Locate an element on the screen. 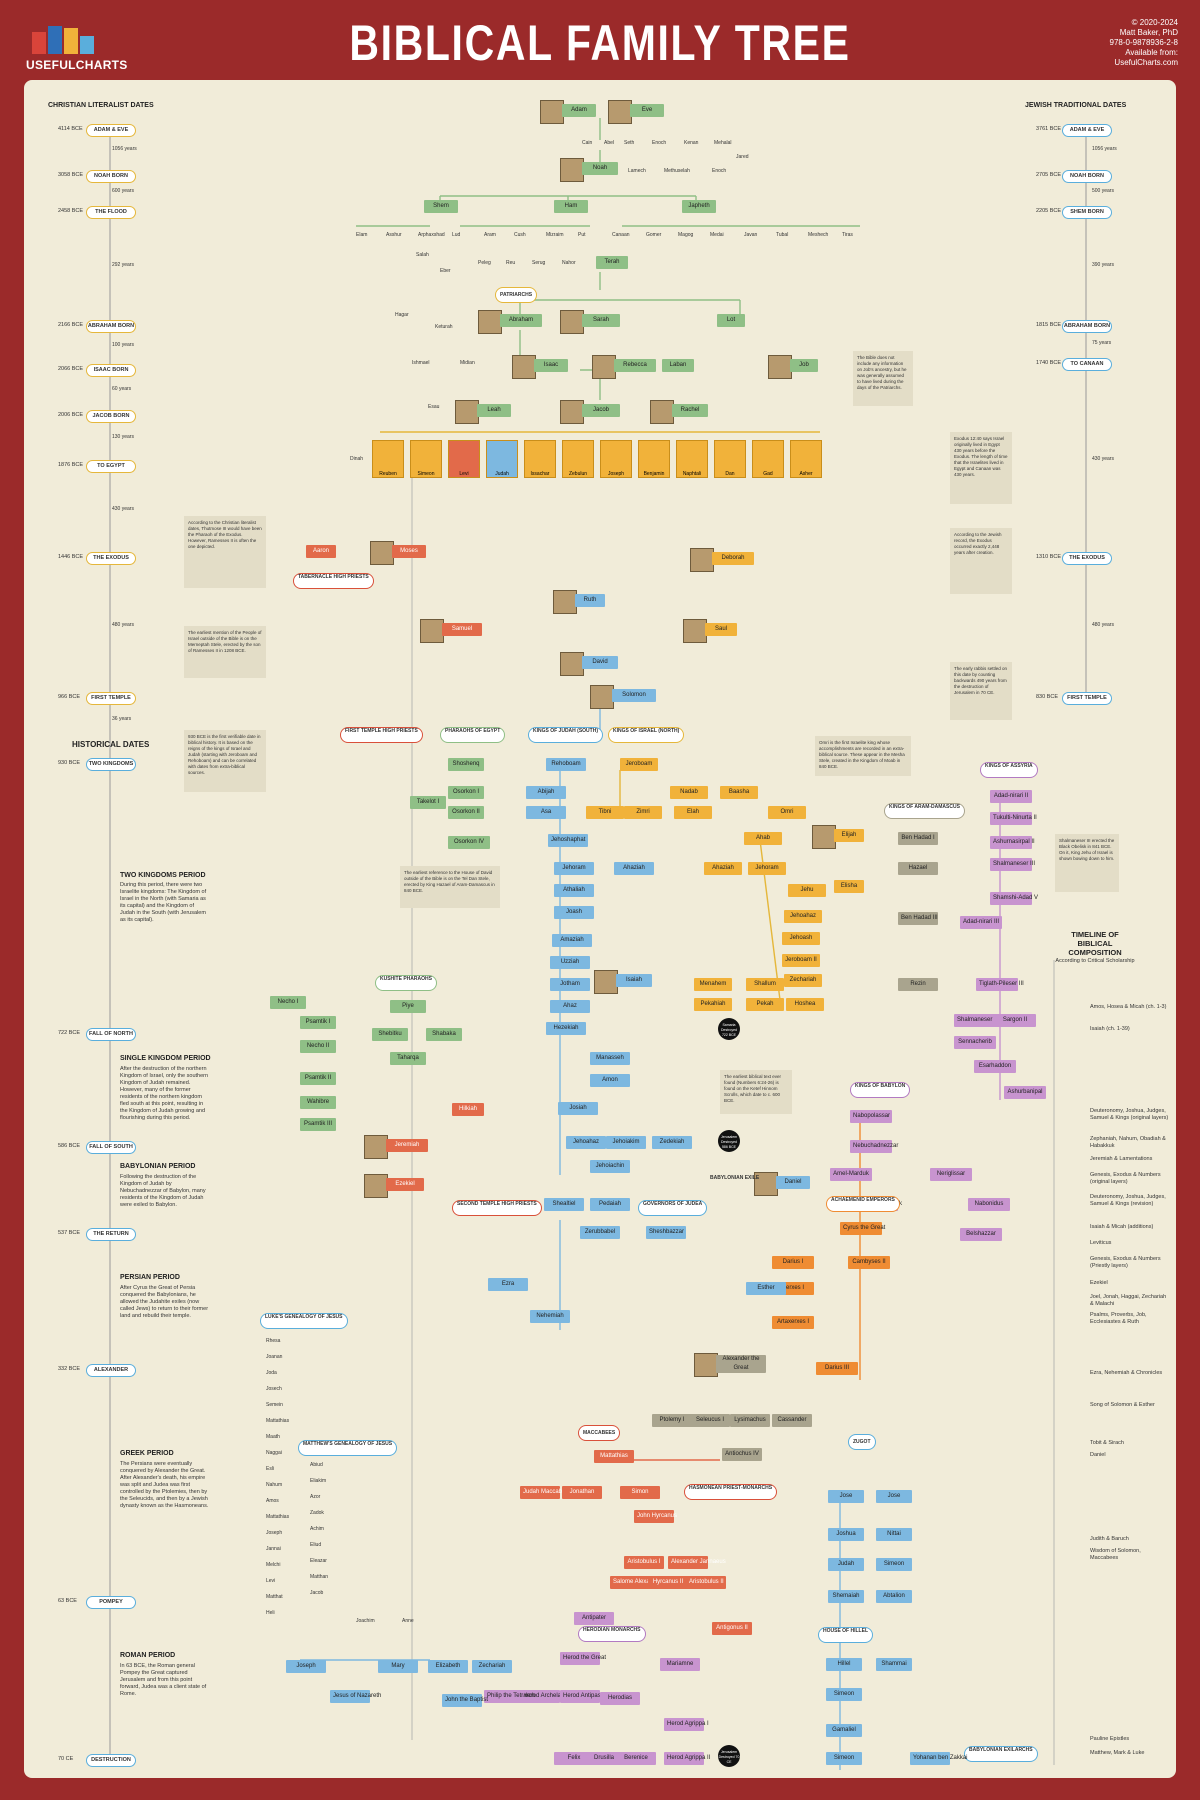  king-assyria: Ashurbanipal is located at coordinates (1025, 1092).